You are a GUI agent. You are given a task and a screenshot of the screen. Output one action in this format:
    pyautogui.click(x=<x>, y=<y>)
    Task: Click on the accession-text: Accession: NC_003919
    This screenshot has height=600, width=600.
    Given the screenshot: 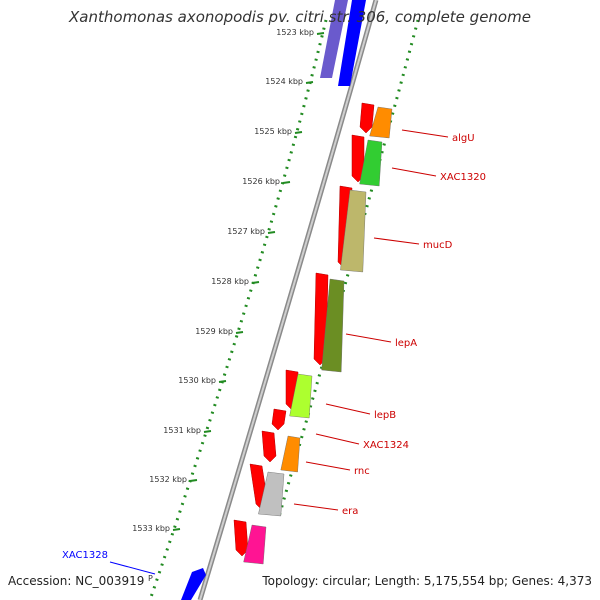 What is the action you would take?
    pyautogui.click(x=76, y=581)
    